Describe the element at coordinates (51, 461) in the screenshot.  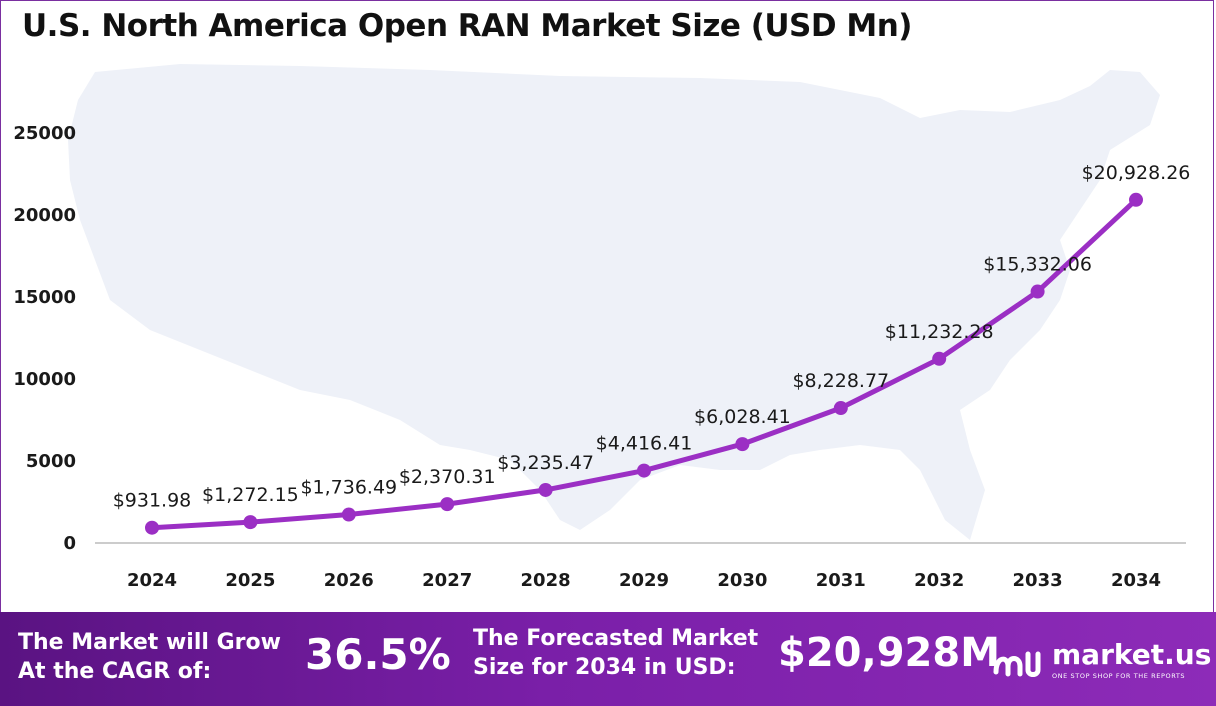
I see `y-tick-label: 5000` at that location.